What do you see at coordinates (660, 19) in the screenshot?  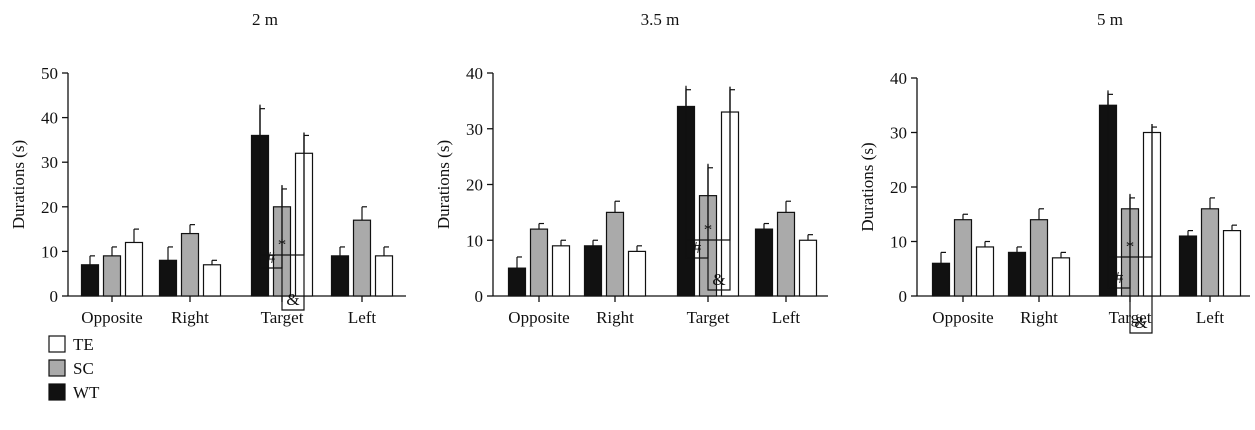 I see `chart-title: 3.5 m` at bounding box center [660, 19].